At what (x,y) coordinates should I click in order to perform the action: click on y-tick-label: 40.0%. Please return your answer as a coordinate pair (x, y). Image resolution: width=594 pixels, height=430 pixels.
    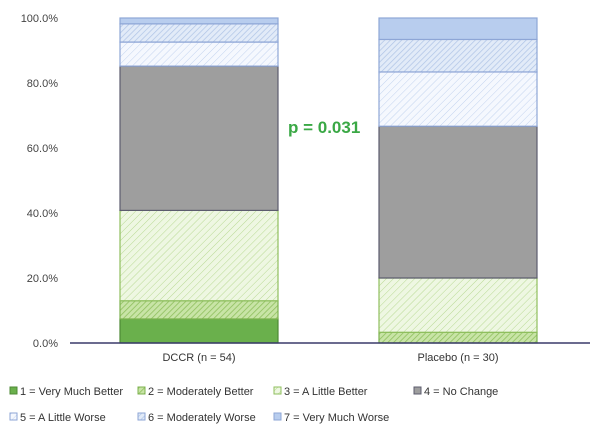
    Looking at the image, I should click on (42, 214).